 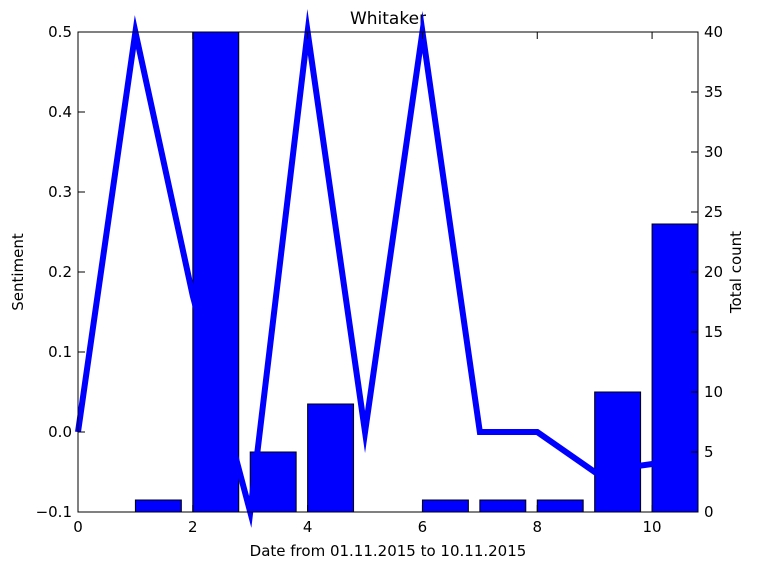 What do you see at coordinates (713, 392) in the screenshot?
I see `right-tick-label: 10` at bounding box center [713, 392].